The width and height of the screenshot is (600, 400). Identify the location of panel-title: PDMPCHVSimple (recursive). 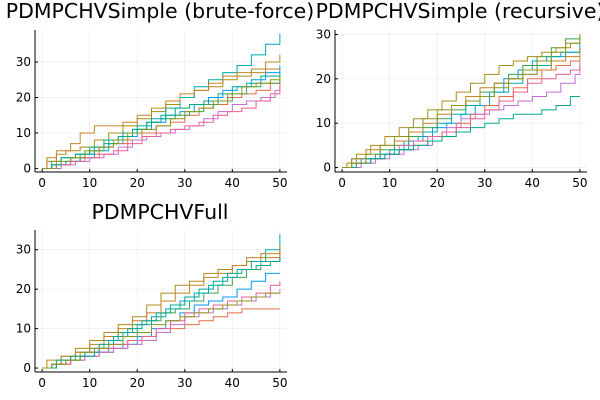
(458, 11).